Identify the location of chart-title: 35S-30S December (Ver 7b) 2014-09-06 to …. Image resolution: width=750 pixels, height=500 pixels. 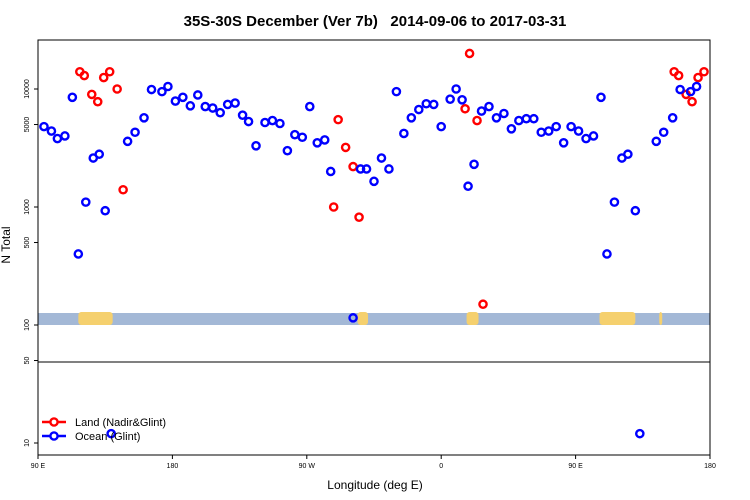
(375, 21).